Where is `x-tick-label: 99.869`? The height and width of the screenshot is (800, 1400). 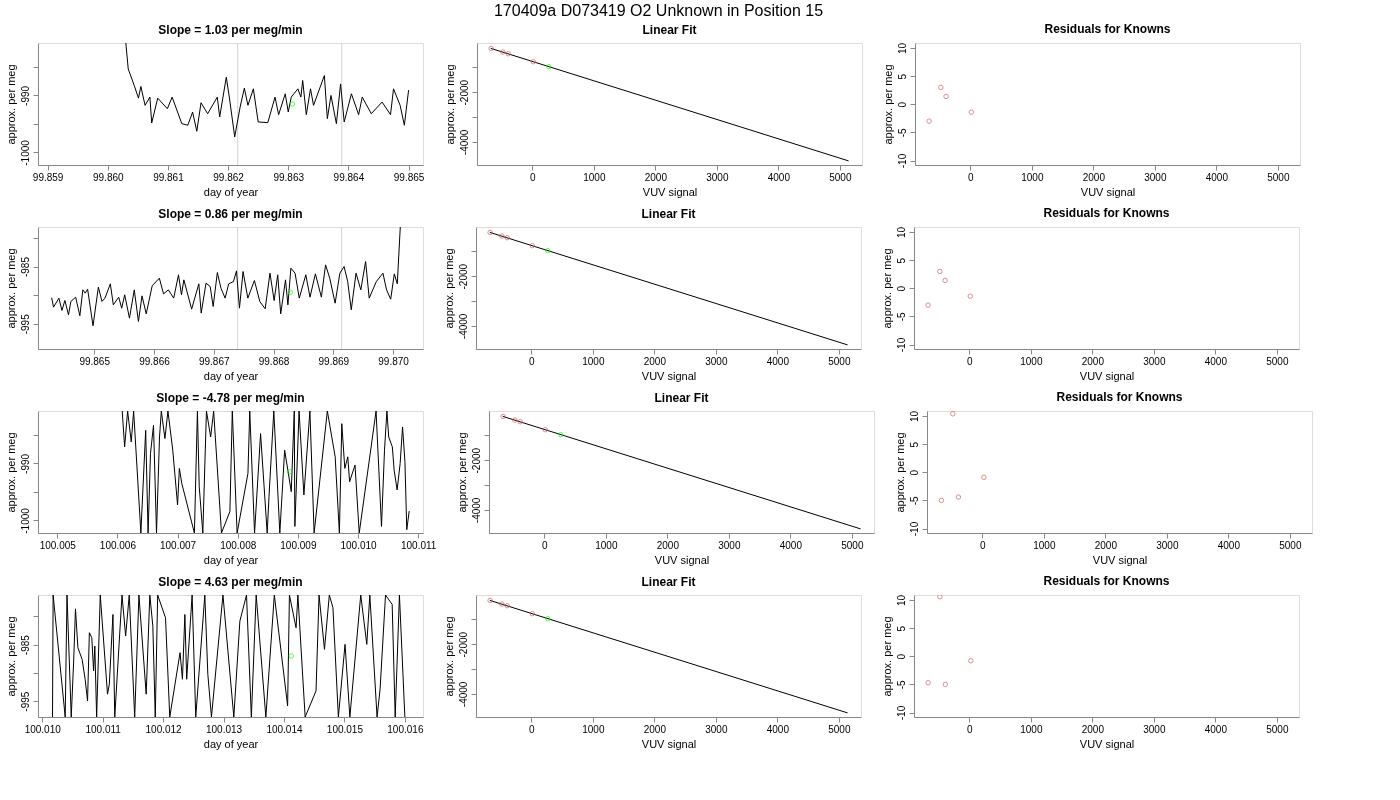 x-tick-label: 99.869 is located at coordinates (334, 361).